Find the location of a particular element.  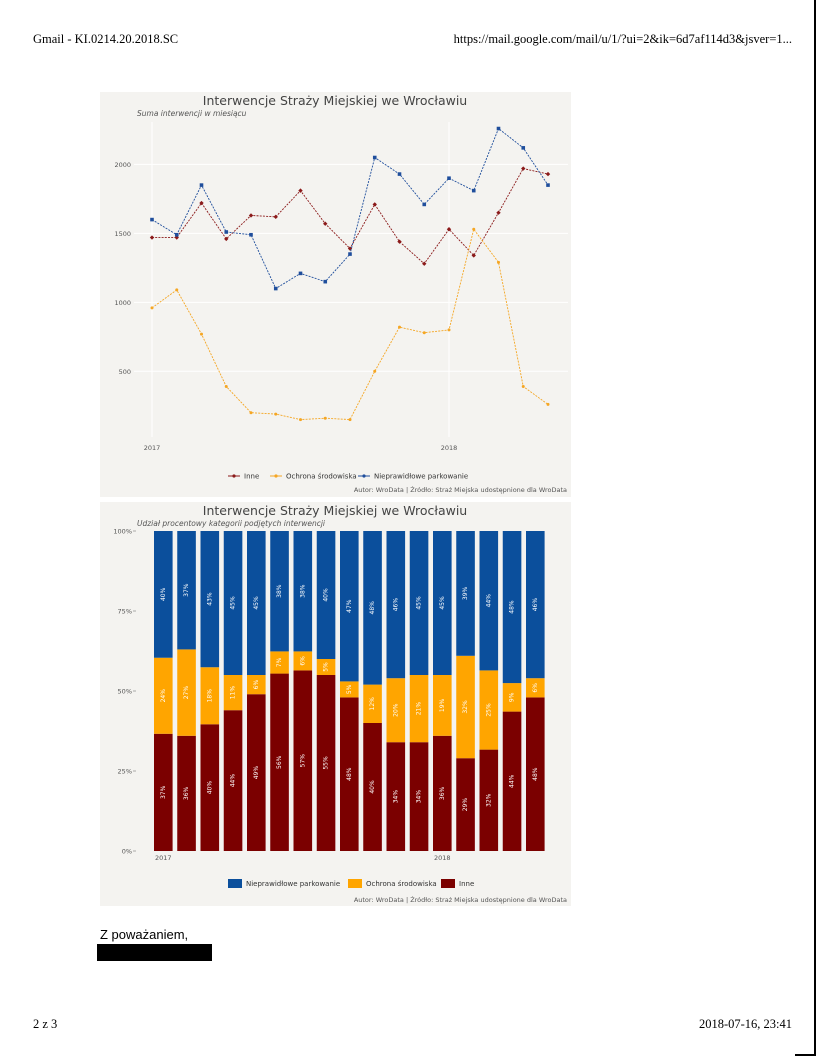

y-tick-label: 0% is located at coordinates (127, 852).